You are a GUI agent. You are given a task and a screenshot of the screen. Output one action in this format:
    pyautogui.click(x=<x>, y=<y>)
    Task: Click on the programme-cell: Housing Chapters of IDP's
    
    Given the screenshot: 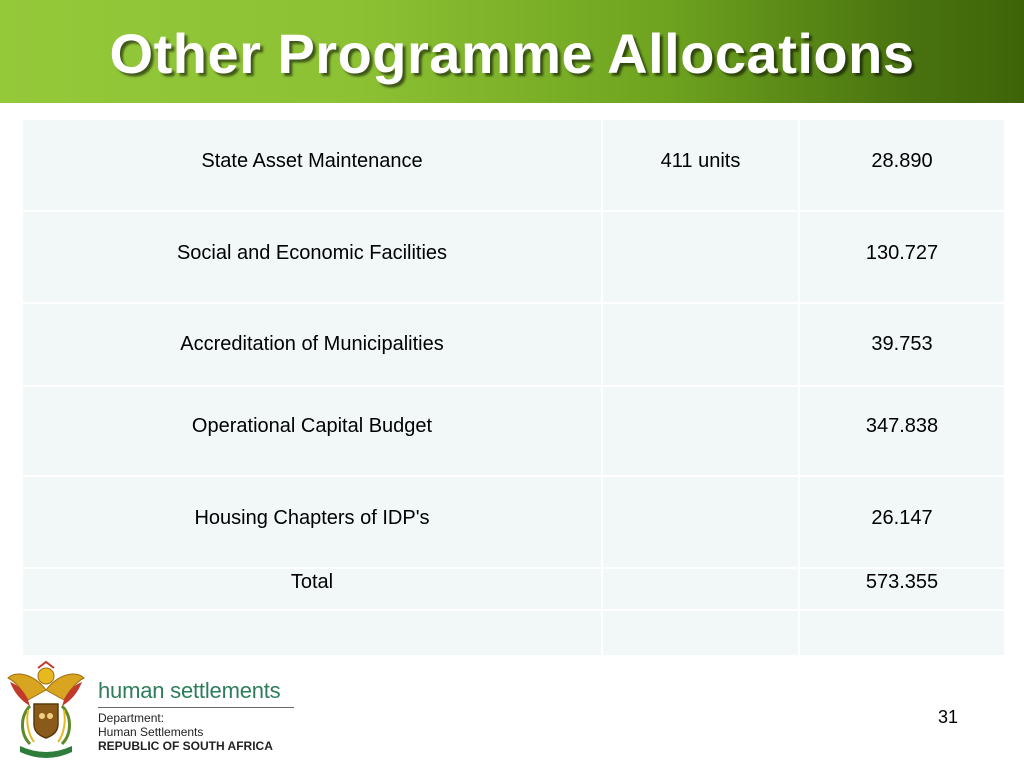 What is the action you would take?
    pyautogui.click(x=312, y=522)
    